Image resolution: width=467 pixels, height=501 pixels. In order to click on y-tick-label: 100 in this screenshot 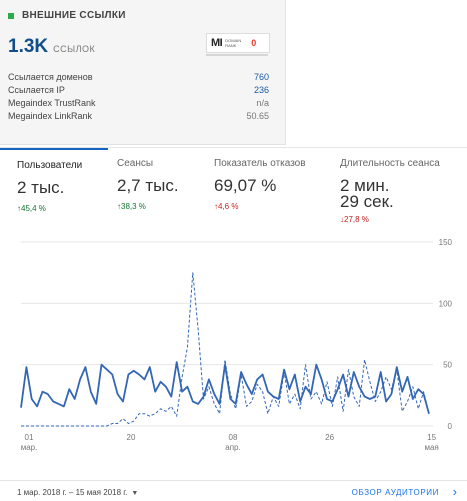, I will do `click(446, 303)`.